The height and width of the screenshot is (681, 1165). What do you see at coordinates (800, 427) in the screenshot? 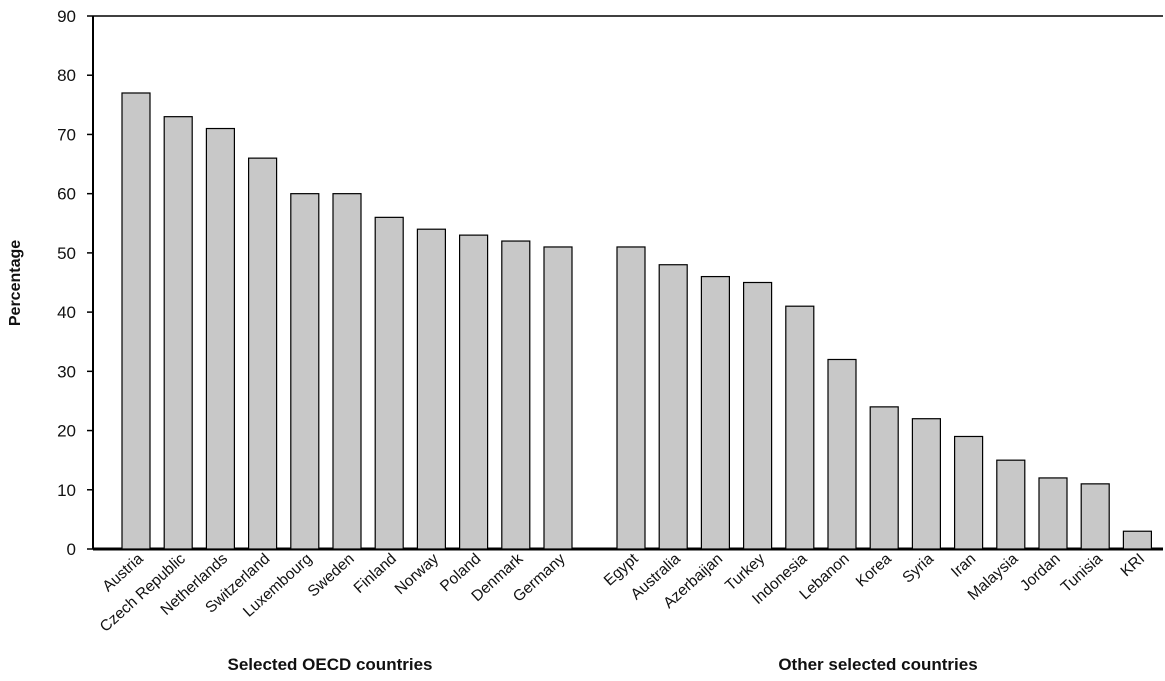
I see `bar-indonesia` at bounding box center [800, 427].